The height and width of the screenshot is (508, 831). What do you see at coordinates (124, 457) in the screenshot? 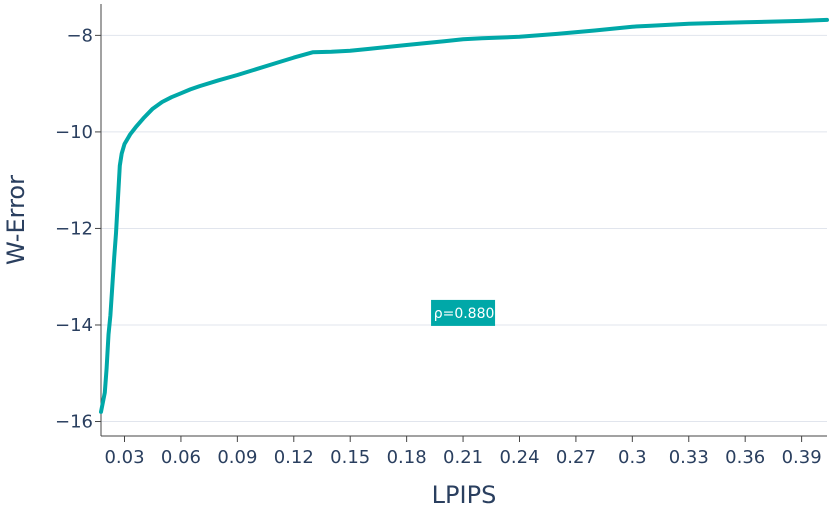
I see `x-tick-label: 0.03` at bounding box center [124, 457].